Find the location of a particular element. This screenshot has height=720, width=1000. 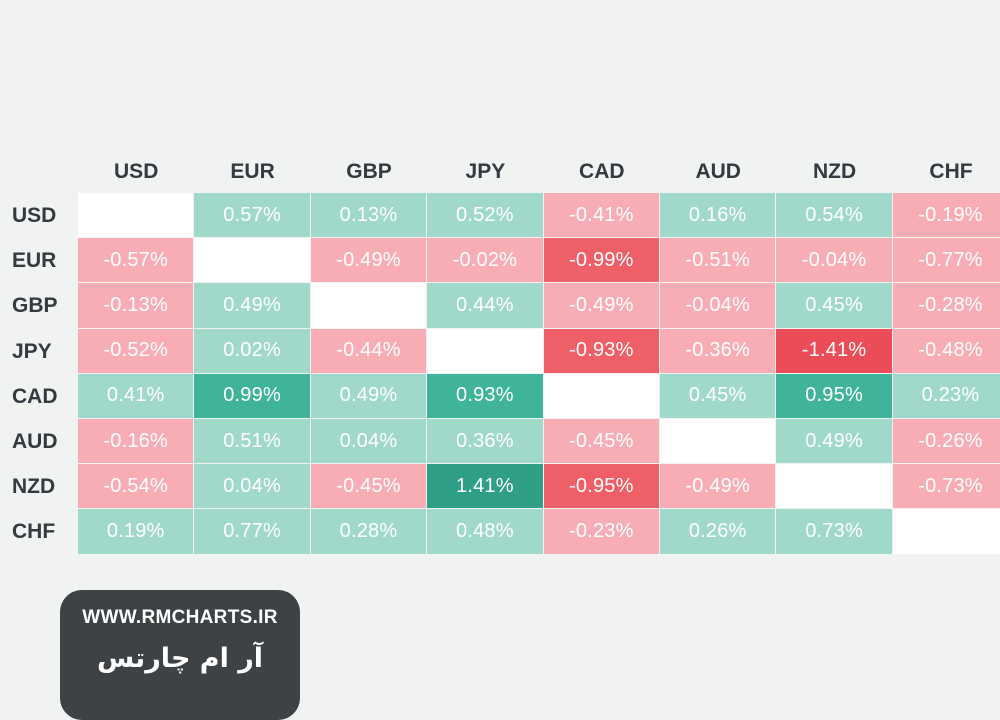

row-header-cad: CAD is located at coordinates (35, 396).